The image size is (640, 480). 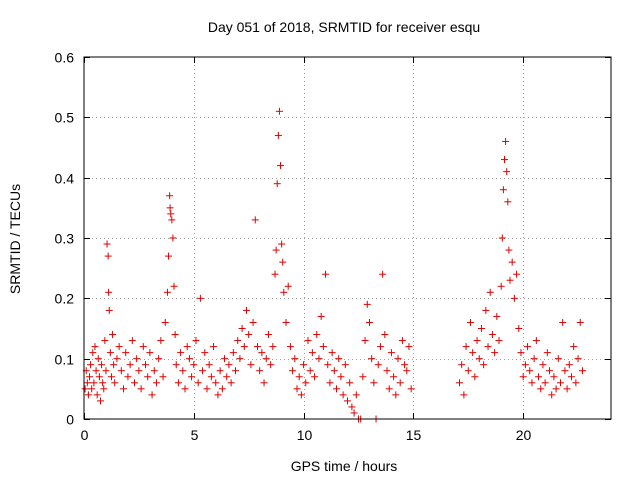 What do you see at coordinates (414, 435) in the screenshot?
I see `x-tick-label: 15` at bounding box center [414, 435].